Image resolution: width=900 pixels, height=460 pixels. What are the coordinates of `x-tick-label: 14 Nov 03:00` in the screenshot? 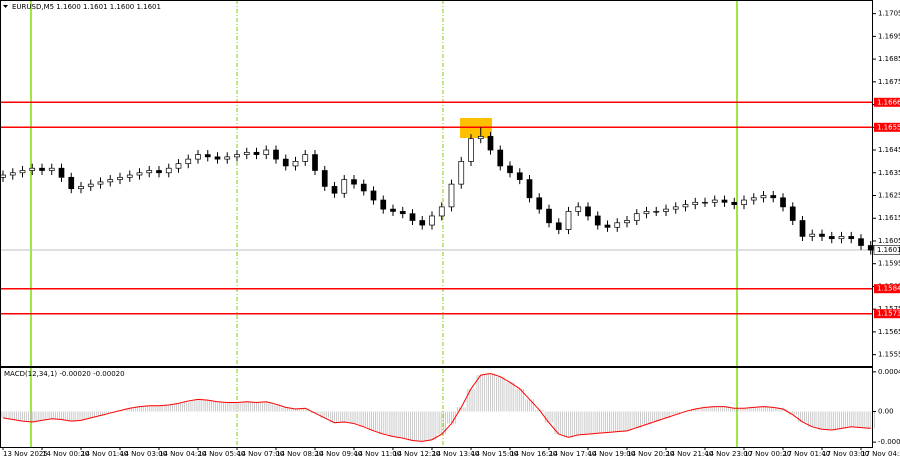 It's located at (143, 454).